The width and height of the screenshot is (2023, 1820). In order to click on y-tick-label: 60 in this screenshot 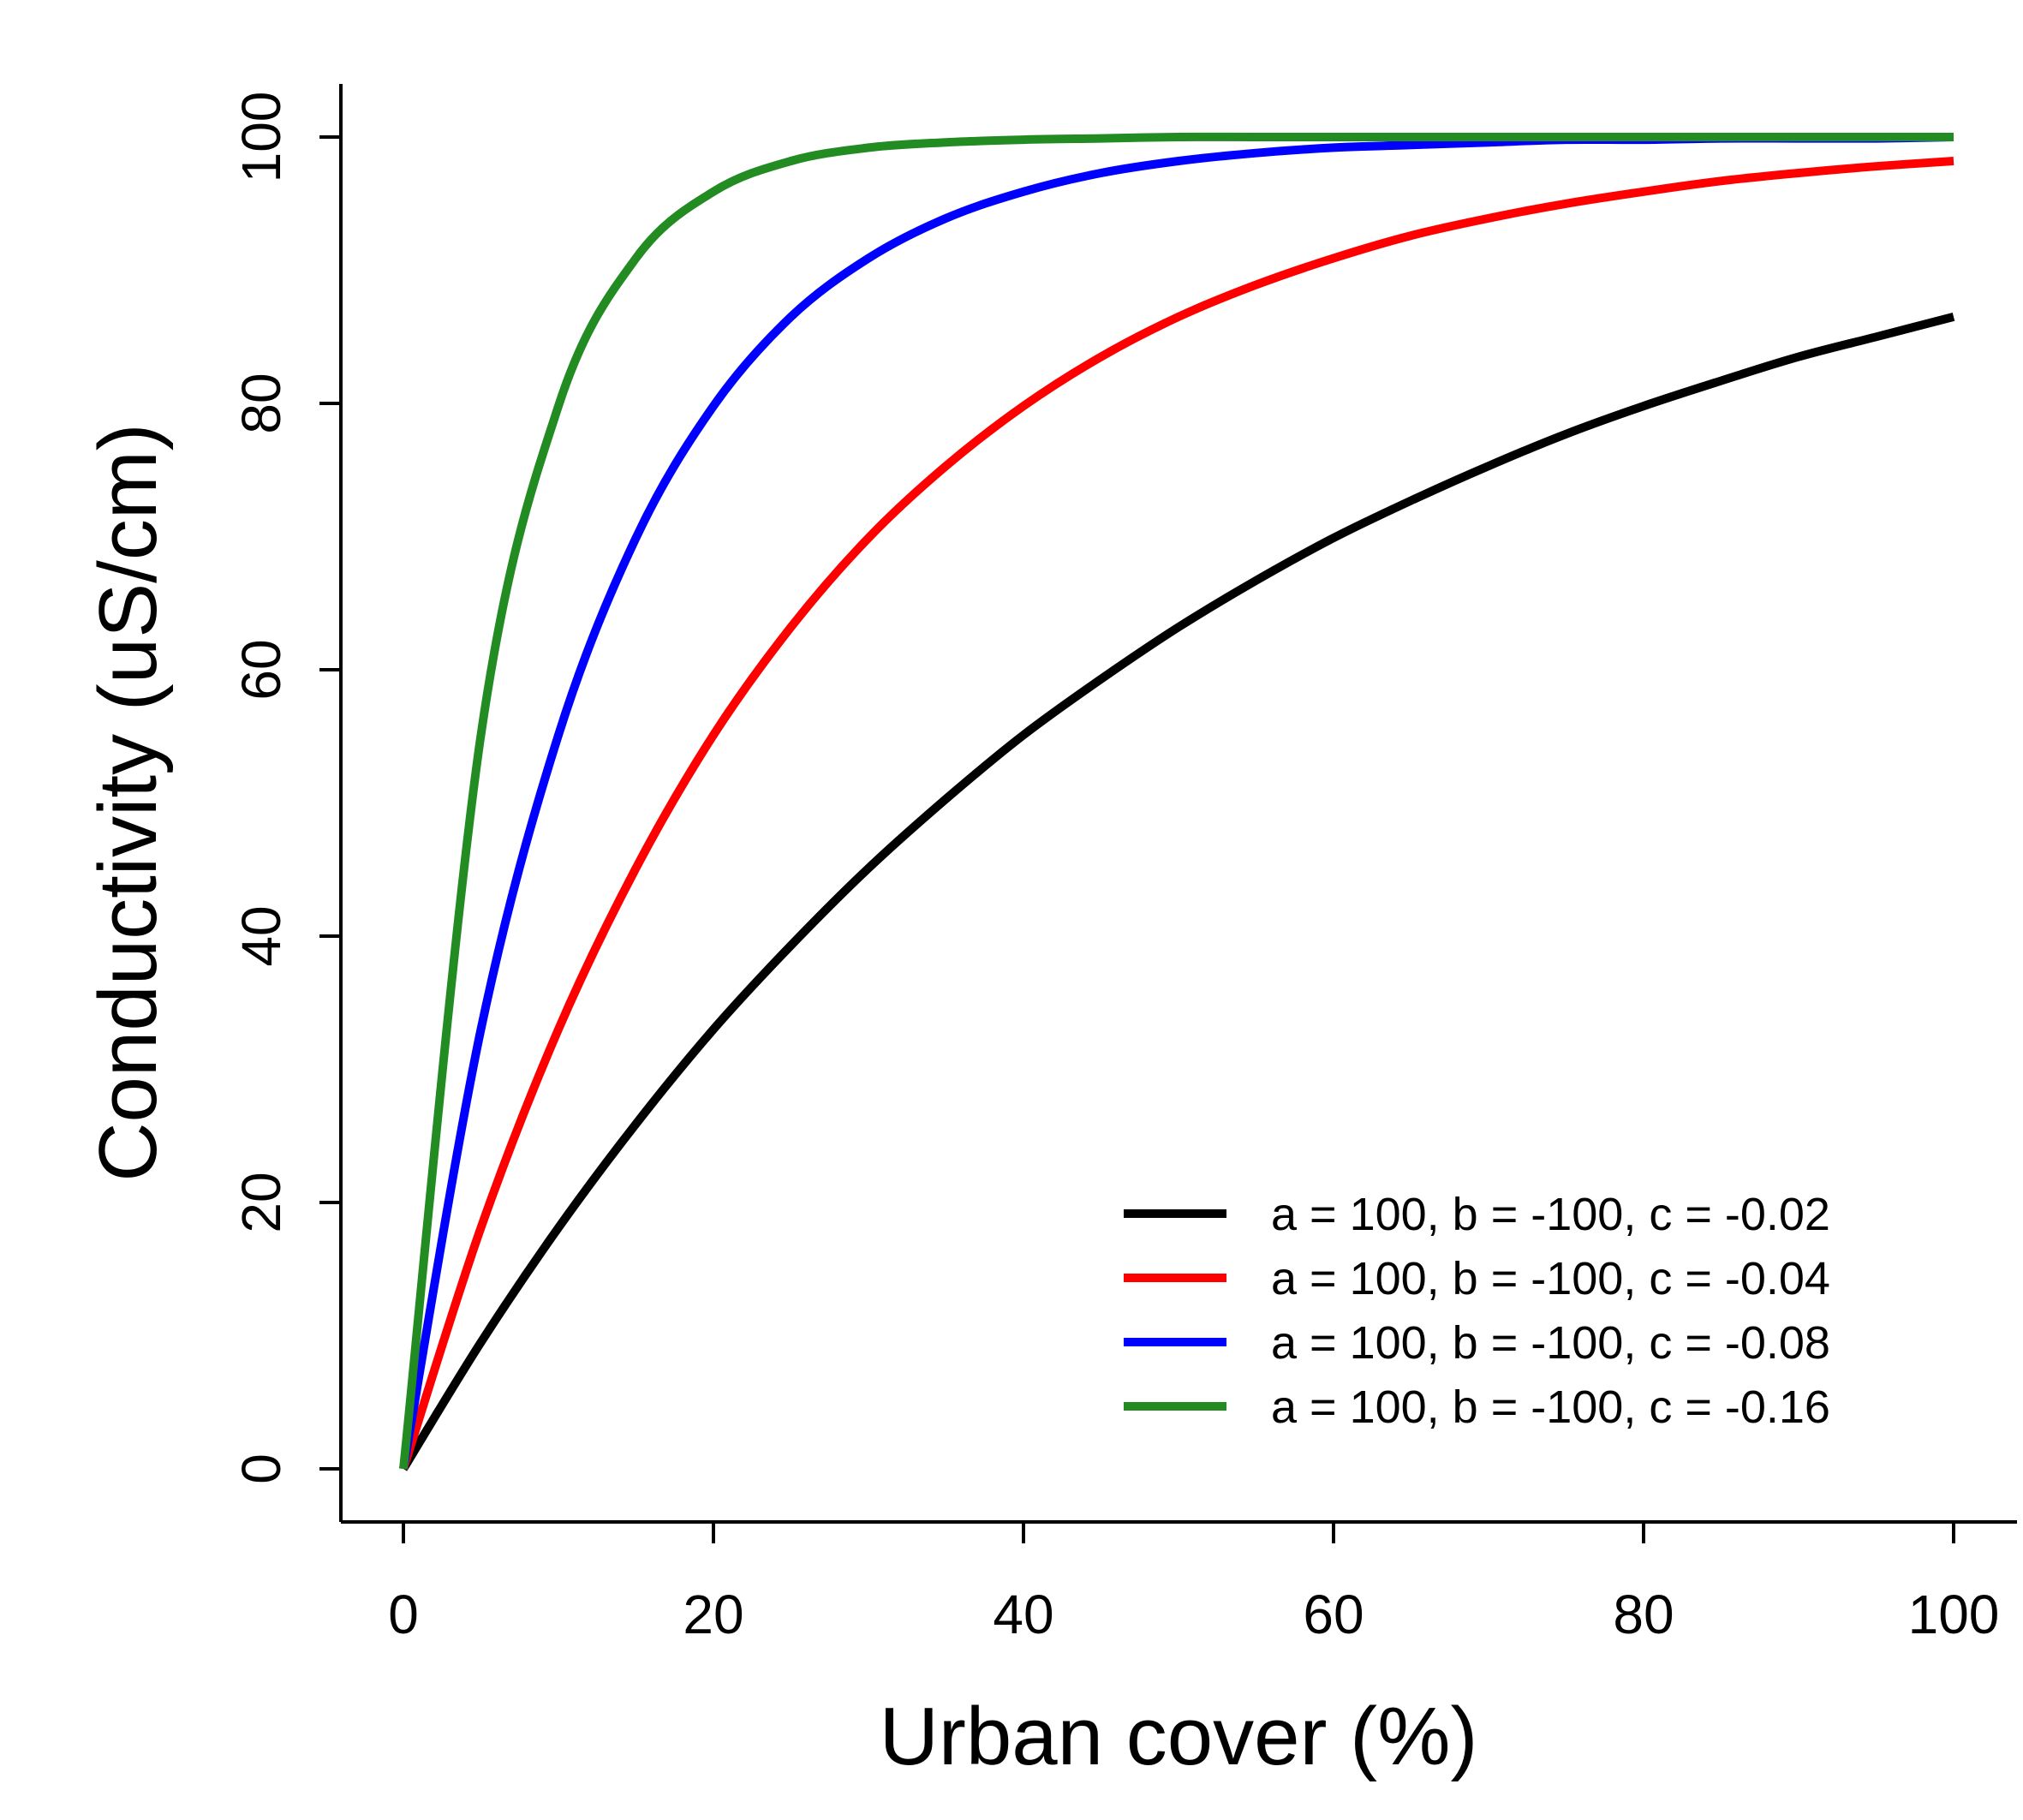, I will do `click(261, 670)`.